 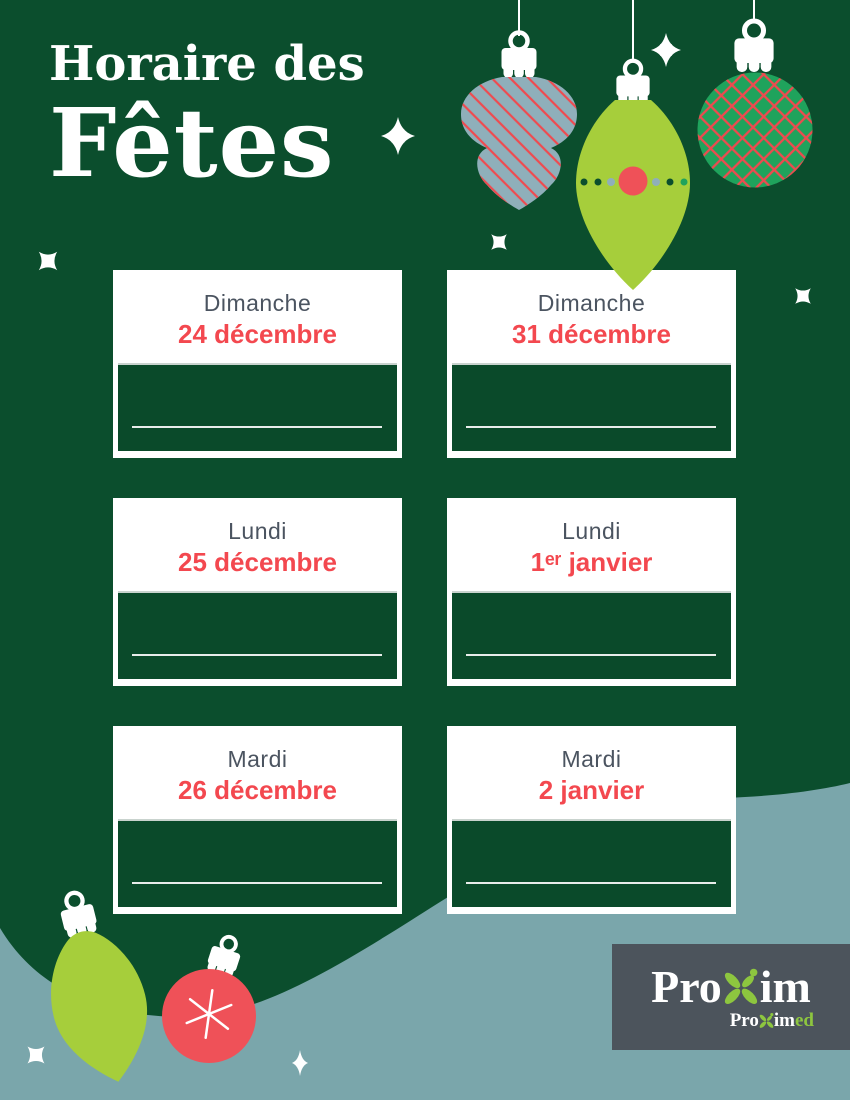 I want to click on sub-text-start: Pro, so click(x=744, y=1020).